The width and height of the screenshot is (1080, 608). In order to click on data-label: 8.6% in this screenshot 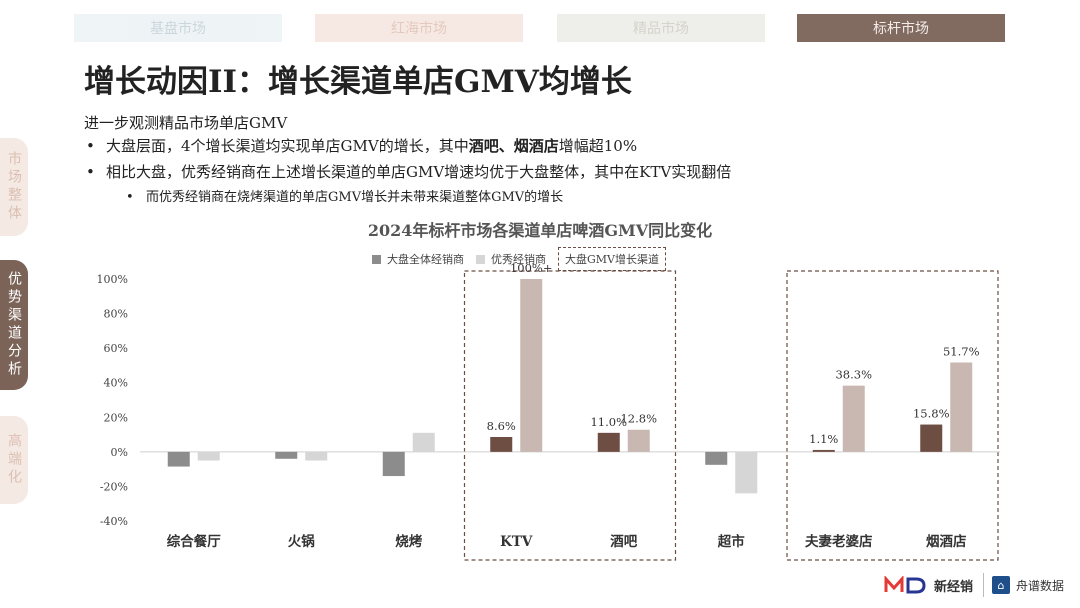, I will do `click(501, 426)`.